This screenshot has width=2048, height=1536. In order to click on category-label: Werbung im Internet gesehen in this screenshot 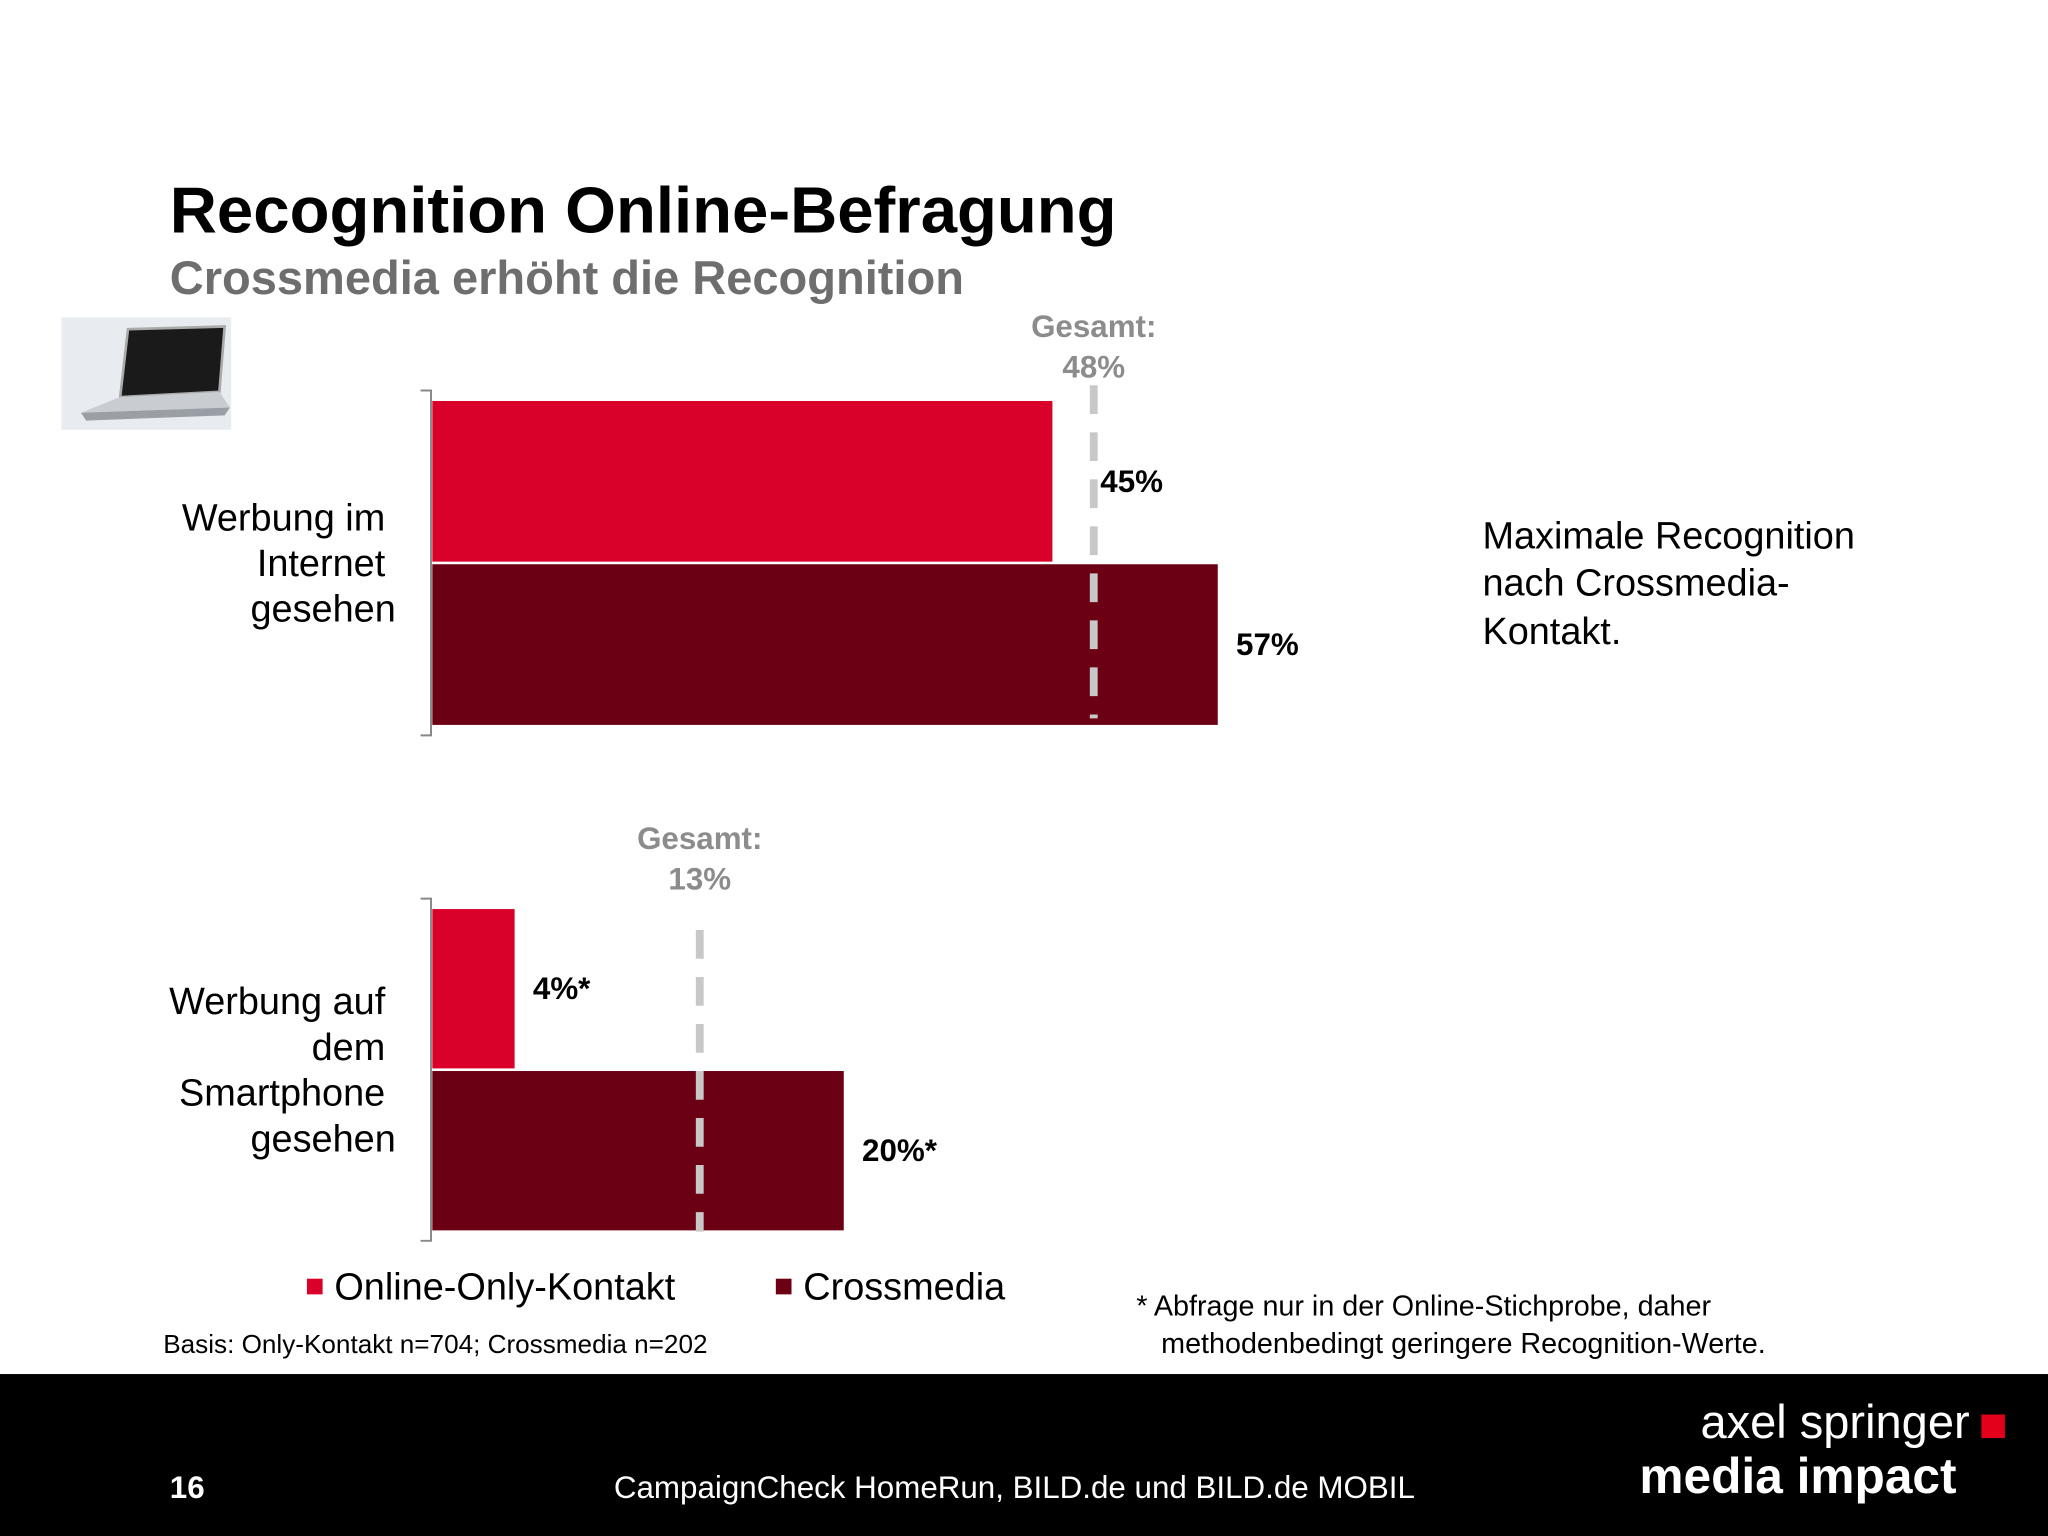, I will do `click(289, 563)`.